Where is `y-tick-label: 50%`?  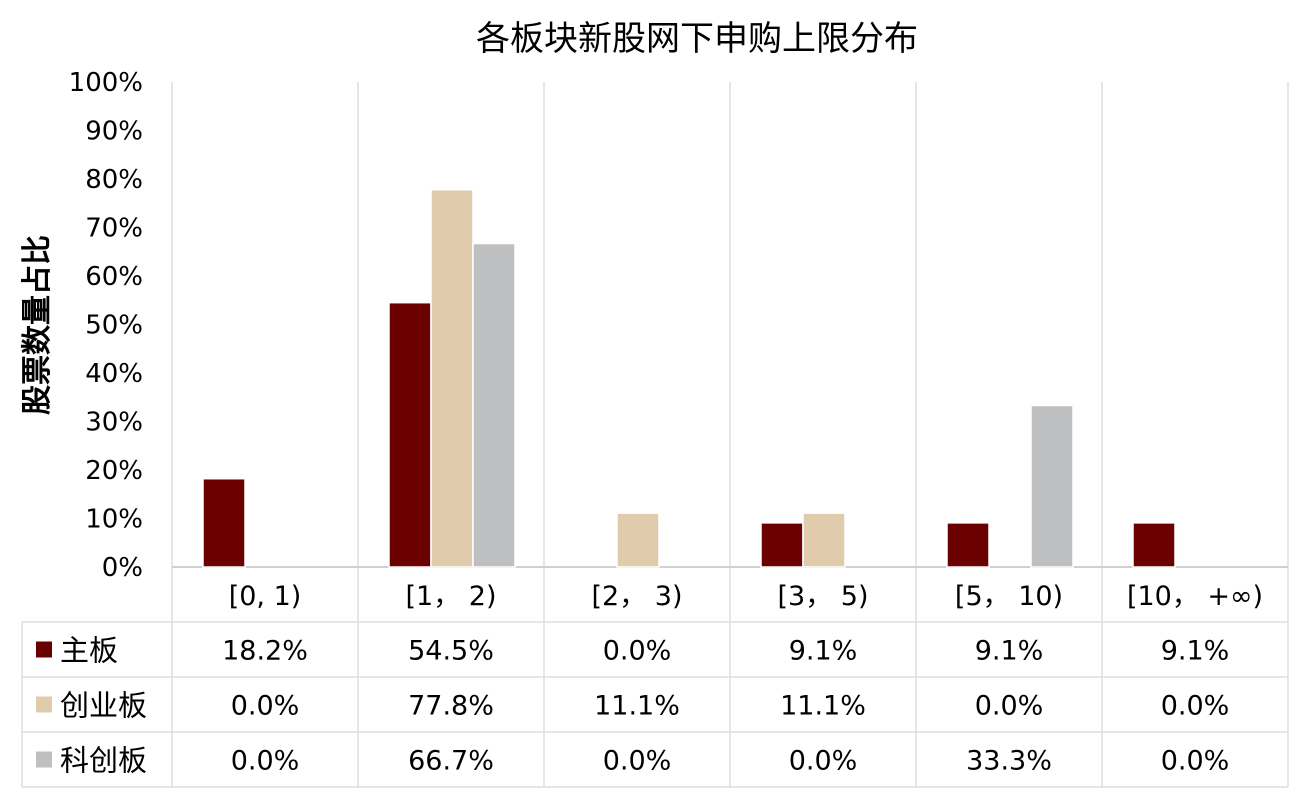 y-tick-label: 50% is located at coordinates (114, 326).